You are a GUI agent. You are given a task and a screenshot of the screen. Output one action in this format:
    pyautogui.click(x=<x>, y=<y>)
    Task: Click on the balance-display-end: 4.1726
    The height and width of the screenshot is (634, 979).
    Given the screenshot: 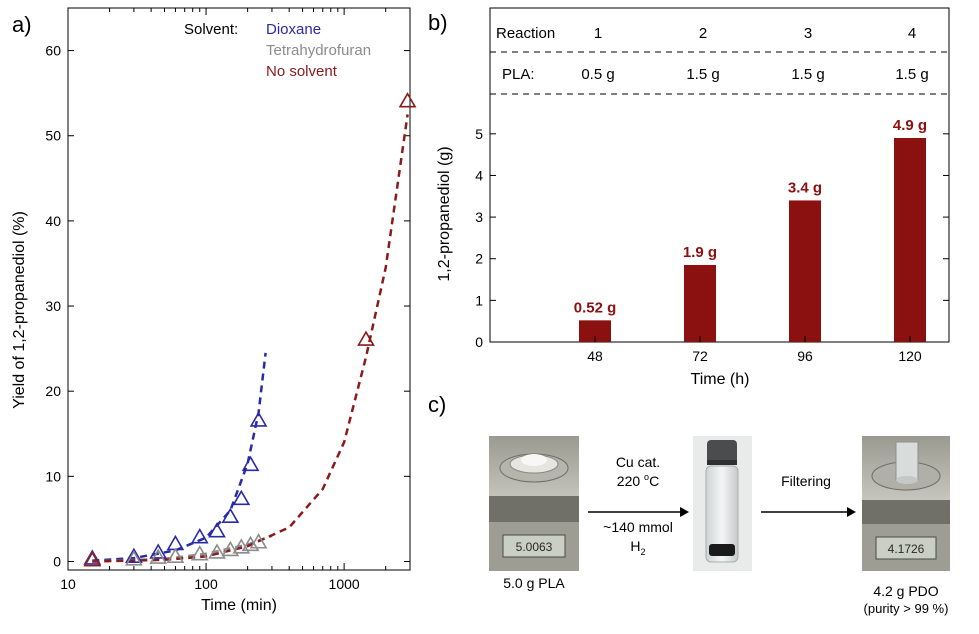 What is the action you would take?
    pyautogui.click(x=906, y=549)
    